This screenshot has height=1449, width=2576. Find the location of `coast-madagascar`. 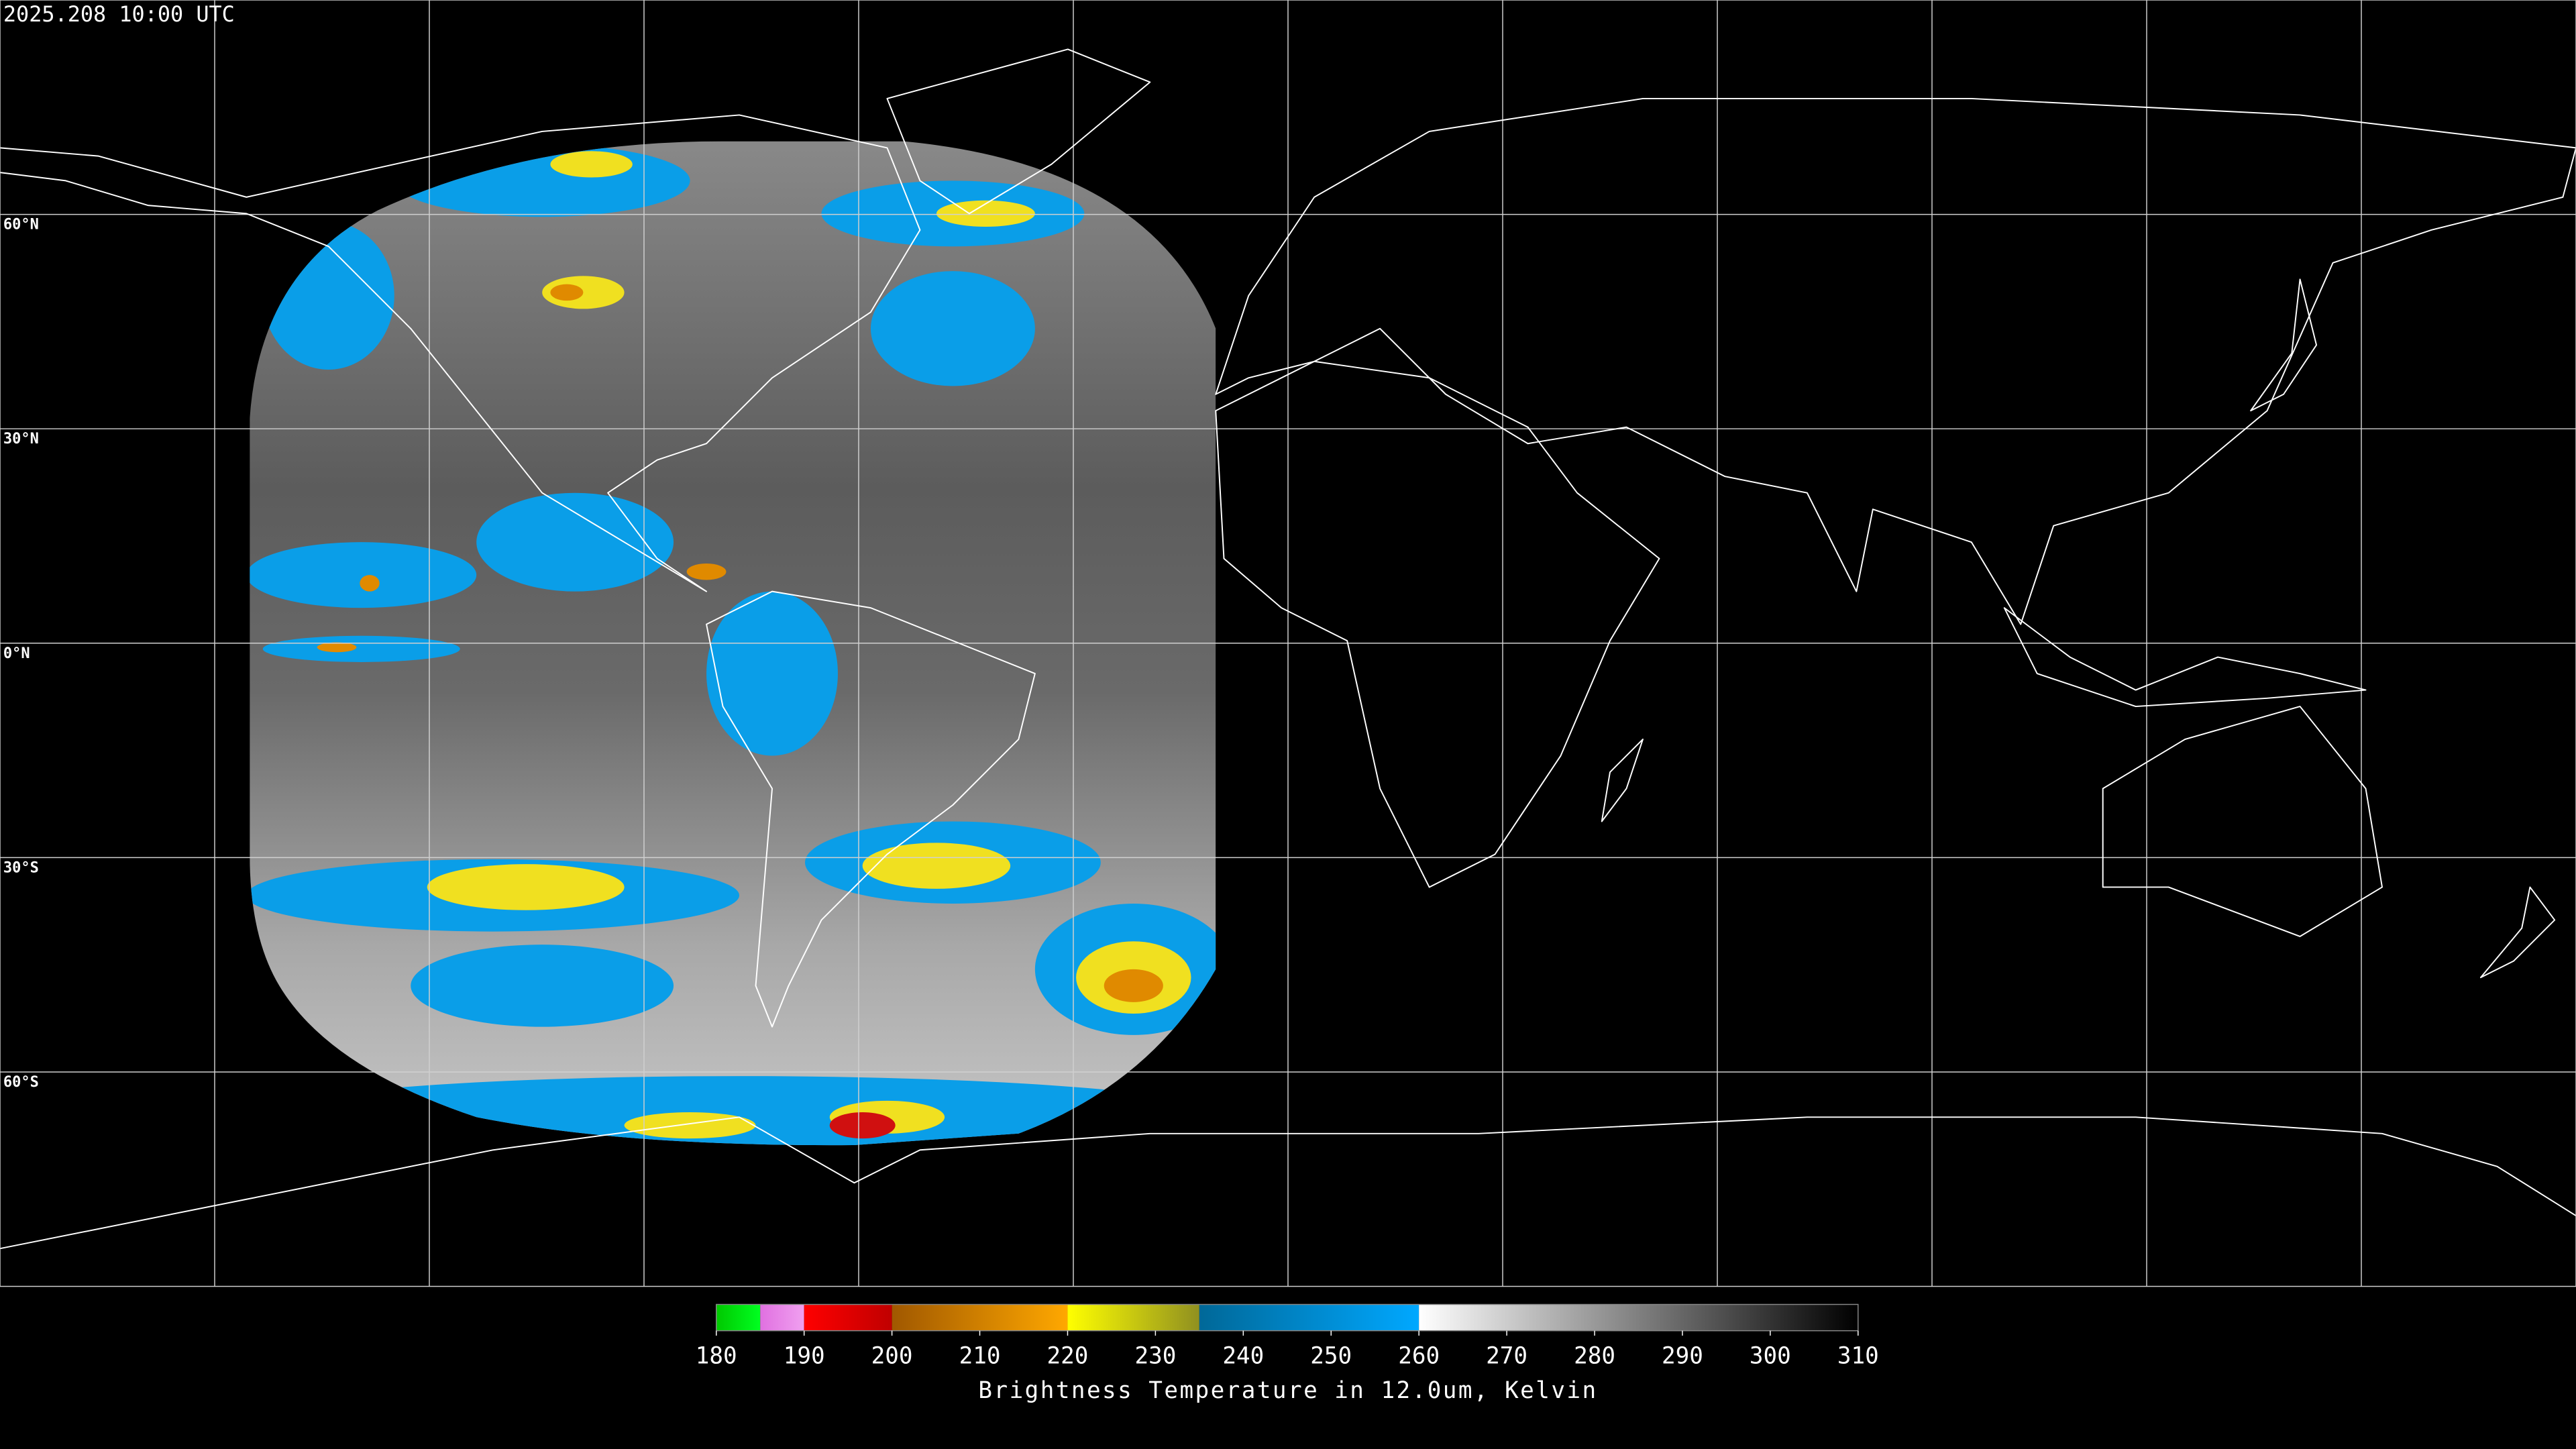

coast-madagascar is located at coordinates (1622, 780).